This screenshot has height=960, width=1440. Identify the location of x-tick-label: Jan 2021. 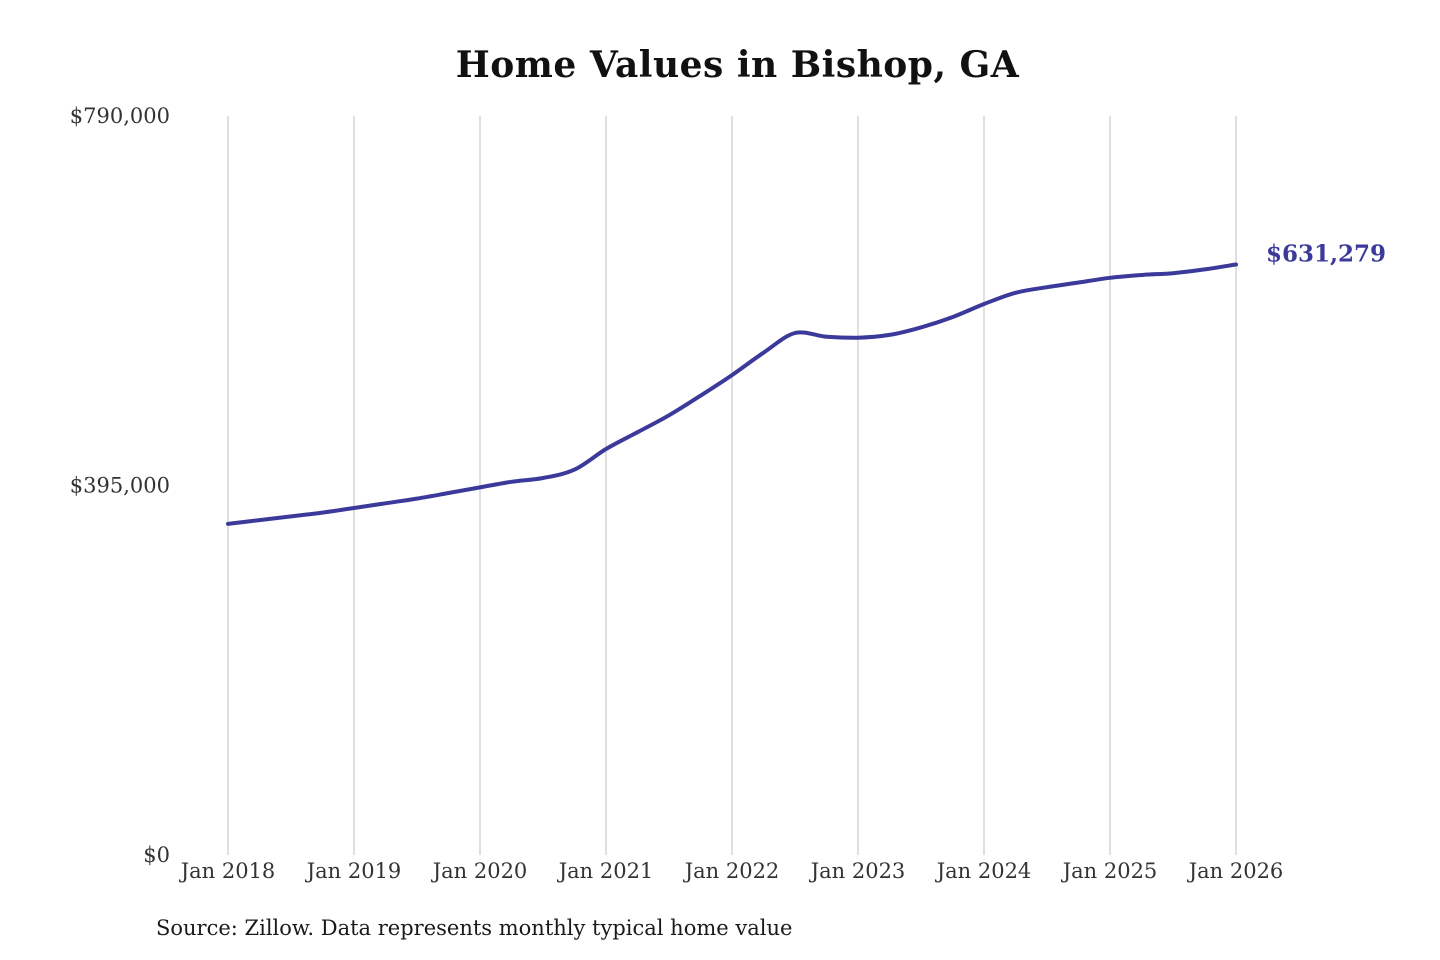
(605, 871).